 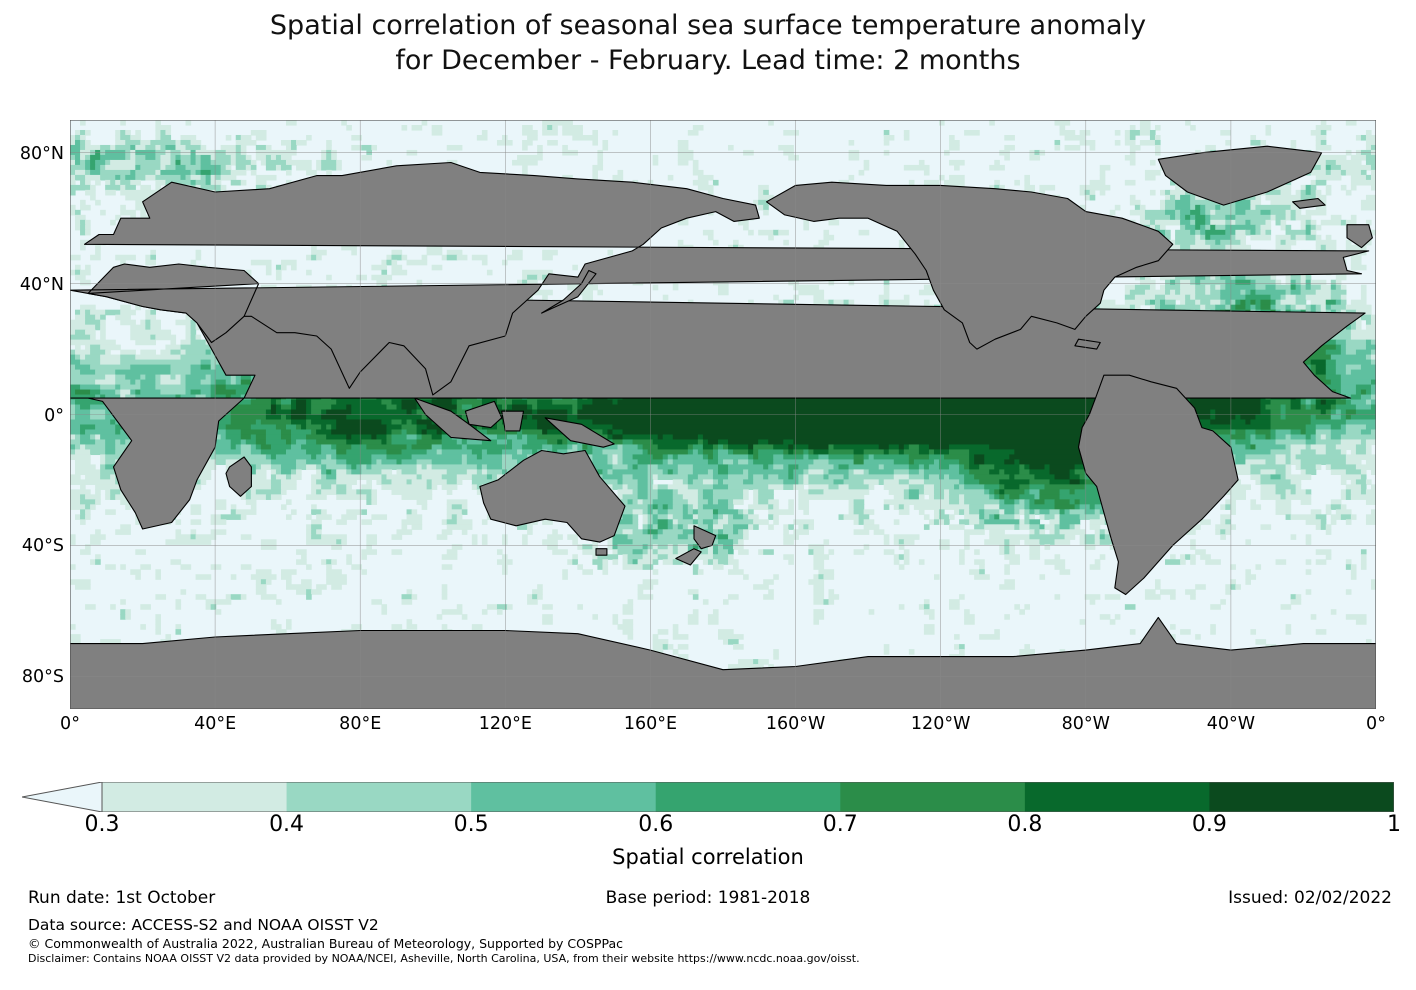 What do you see at coordinates (795, 724) in the screenshot?
I see `lon-tick-label: 160°W` at bounding box center [795, 724].